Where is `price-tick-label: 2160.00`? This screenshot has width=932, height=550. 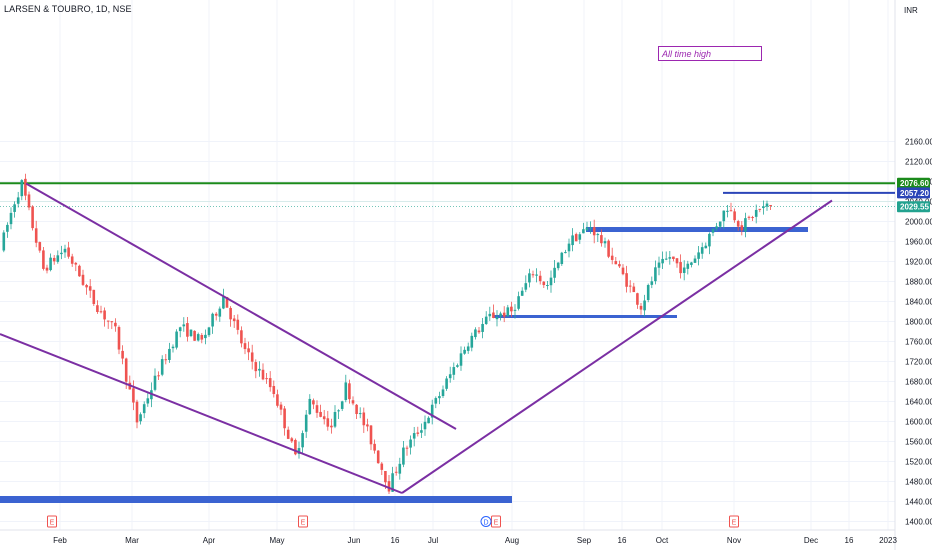
price-tick-label: 2160.00 is located at coordinates (918, 142).